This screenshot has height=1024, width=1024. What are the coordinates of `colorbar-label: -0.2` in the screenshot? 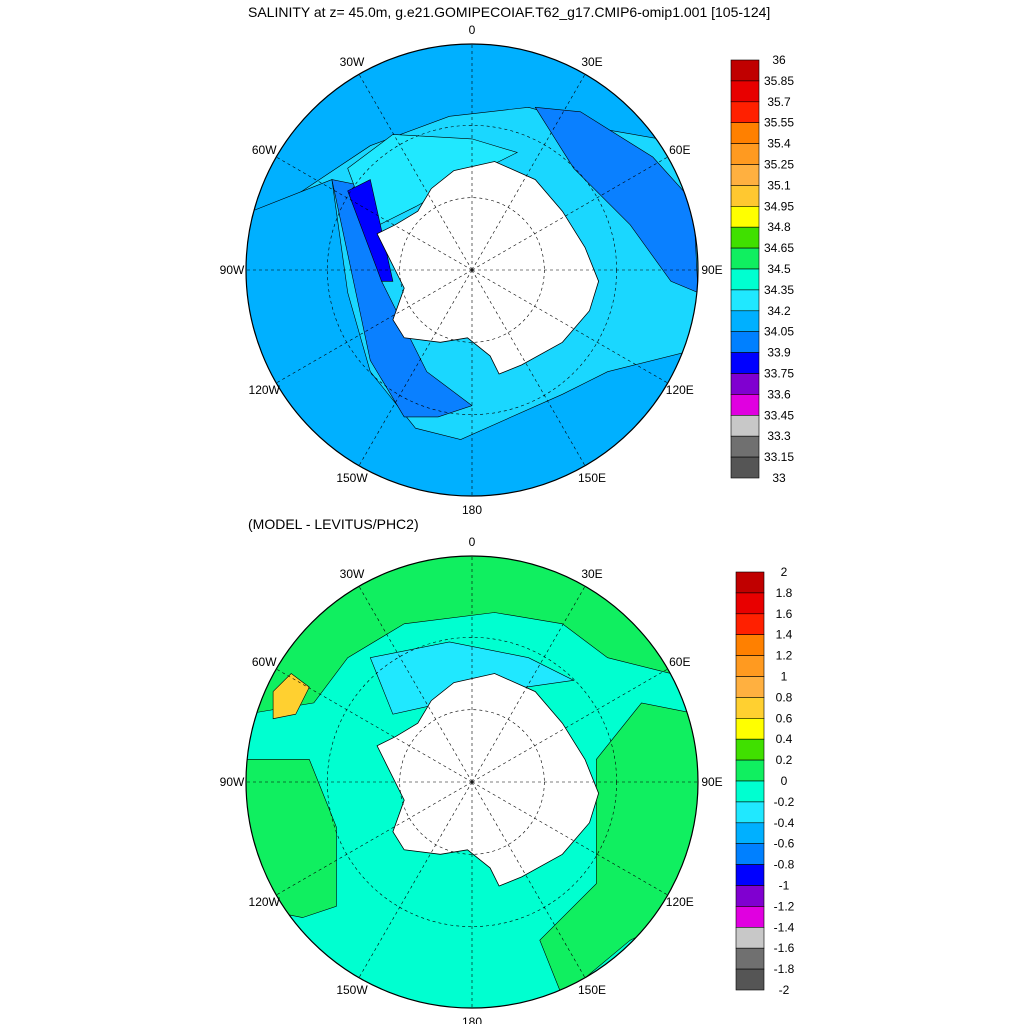 It's located at (784, 802).